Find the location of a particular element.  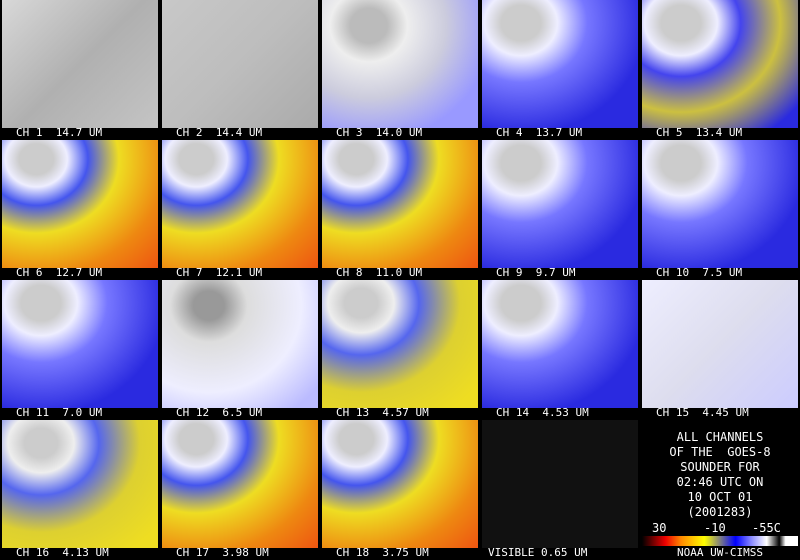

panel: CH 4 13.7 UM is located at coordinates (560, 70).